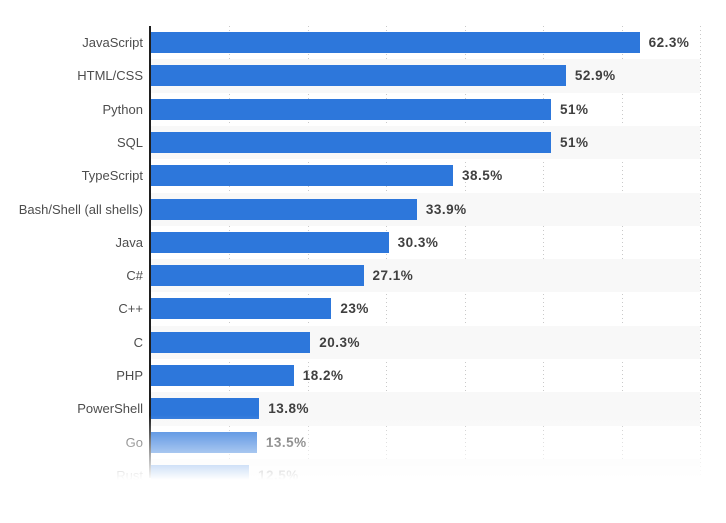 The image size is (726, 523). Describe the element at coordinates (393, 276) in the screenshot. I see `value-label: 27.1%` at that location.